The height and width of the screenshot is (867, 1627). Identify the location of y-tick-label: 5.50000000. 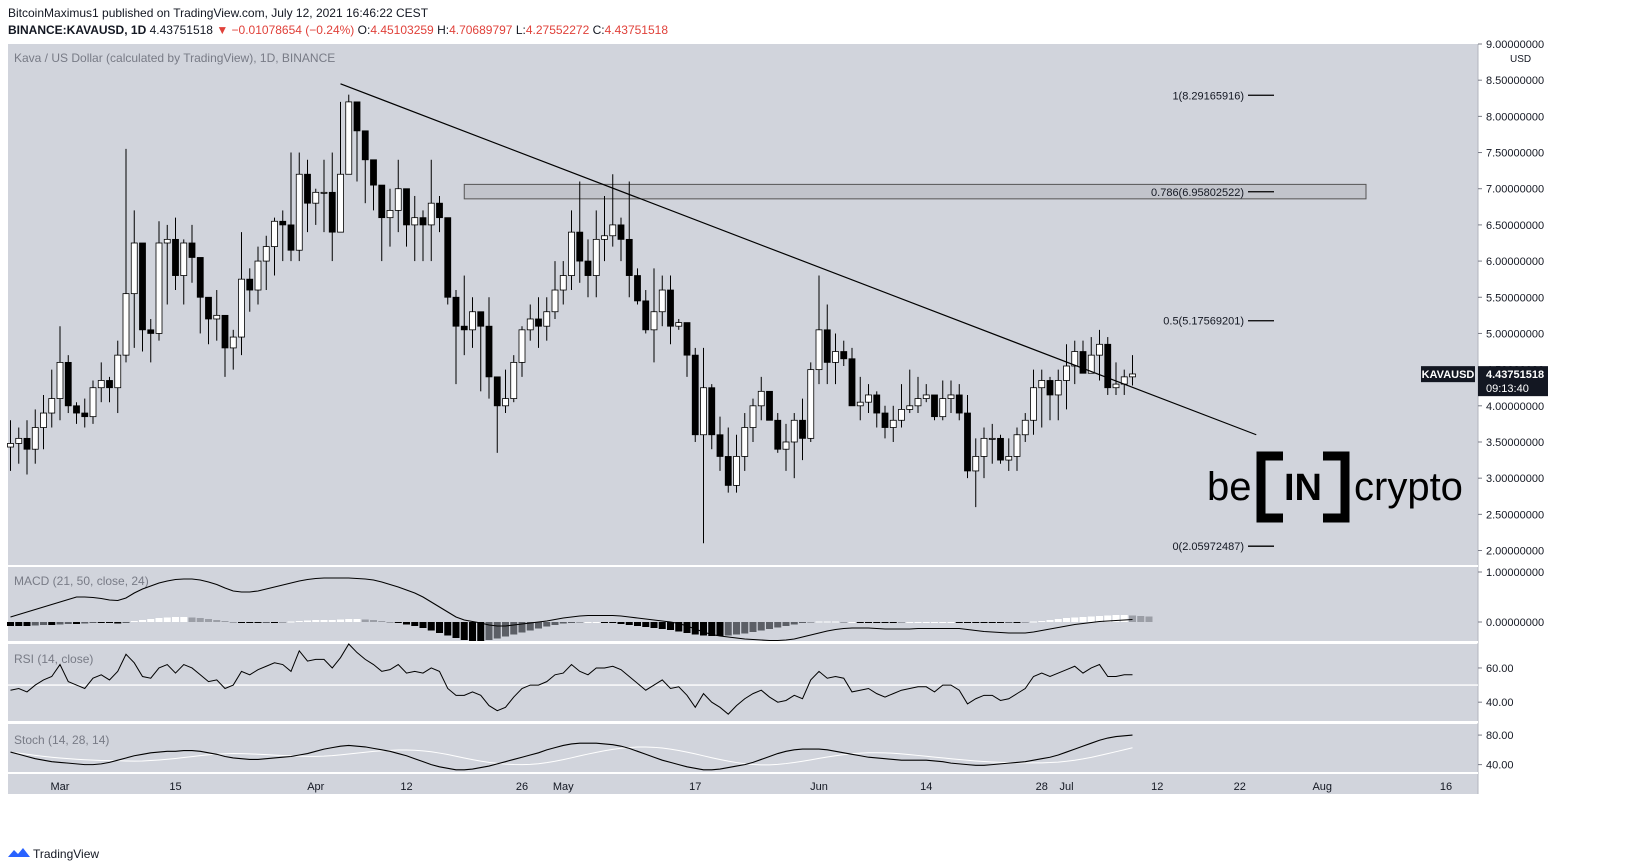
(1515, 298).